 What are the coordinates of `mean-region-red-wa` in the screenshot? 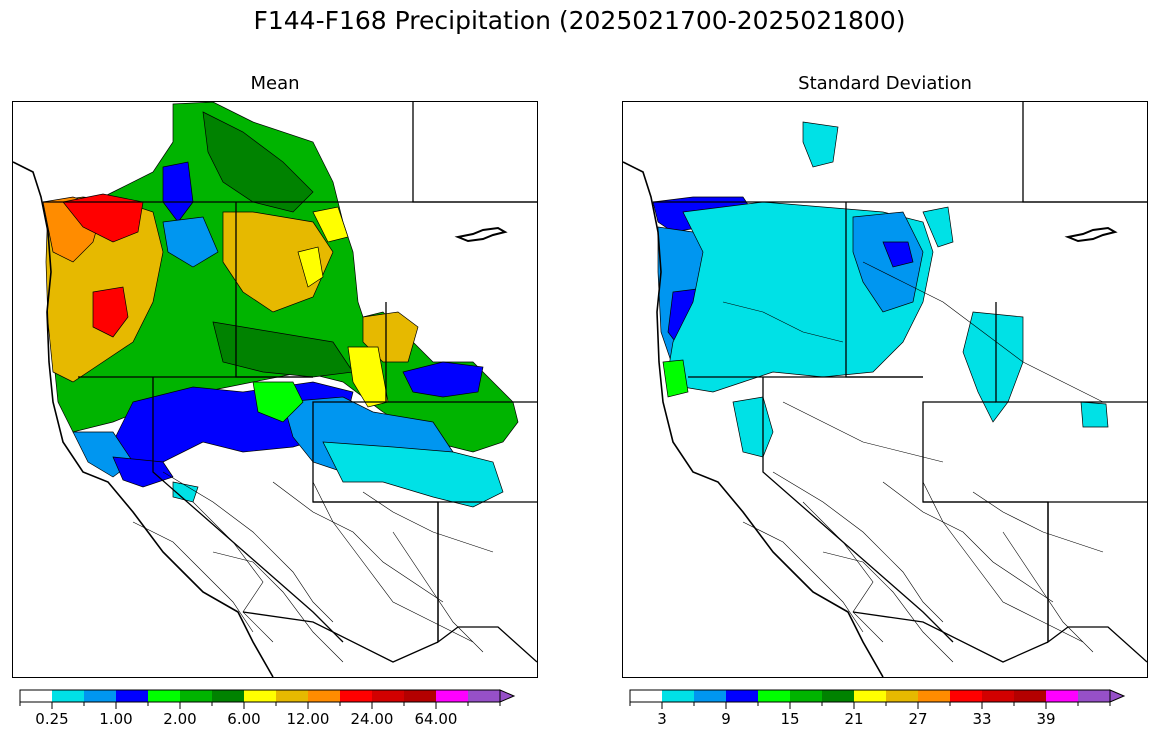 It's located at (103, 218).